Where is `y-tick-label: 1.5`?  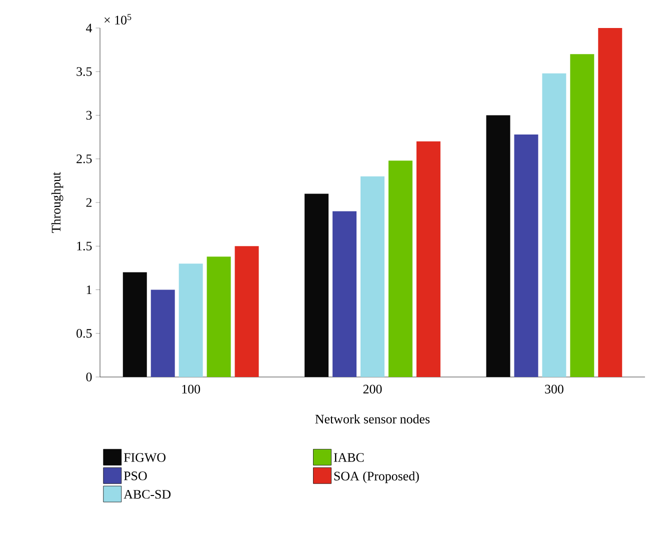
y-tick-label: 1.5 is located at coordinates (84, 246).